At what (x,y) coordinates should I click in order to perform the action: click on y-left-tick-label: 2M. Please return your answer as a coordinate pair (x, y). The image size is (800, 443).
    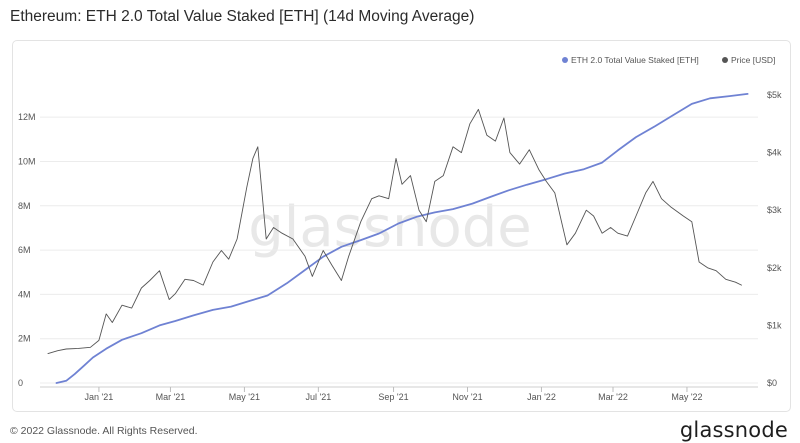
    Looking at the image, I should click on (24, 339).